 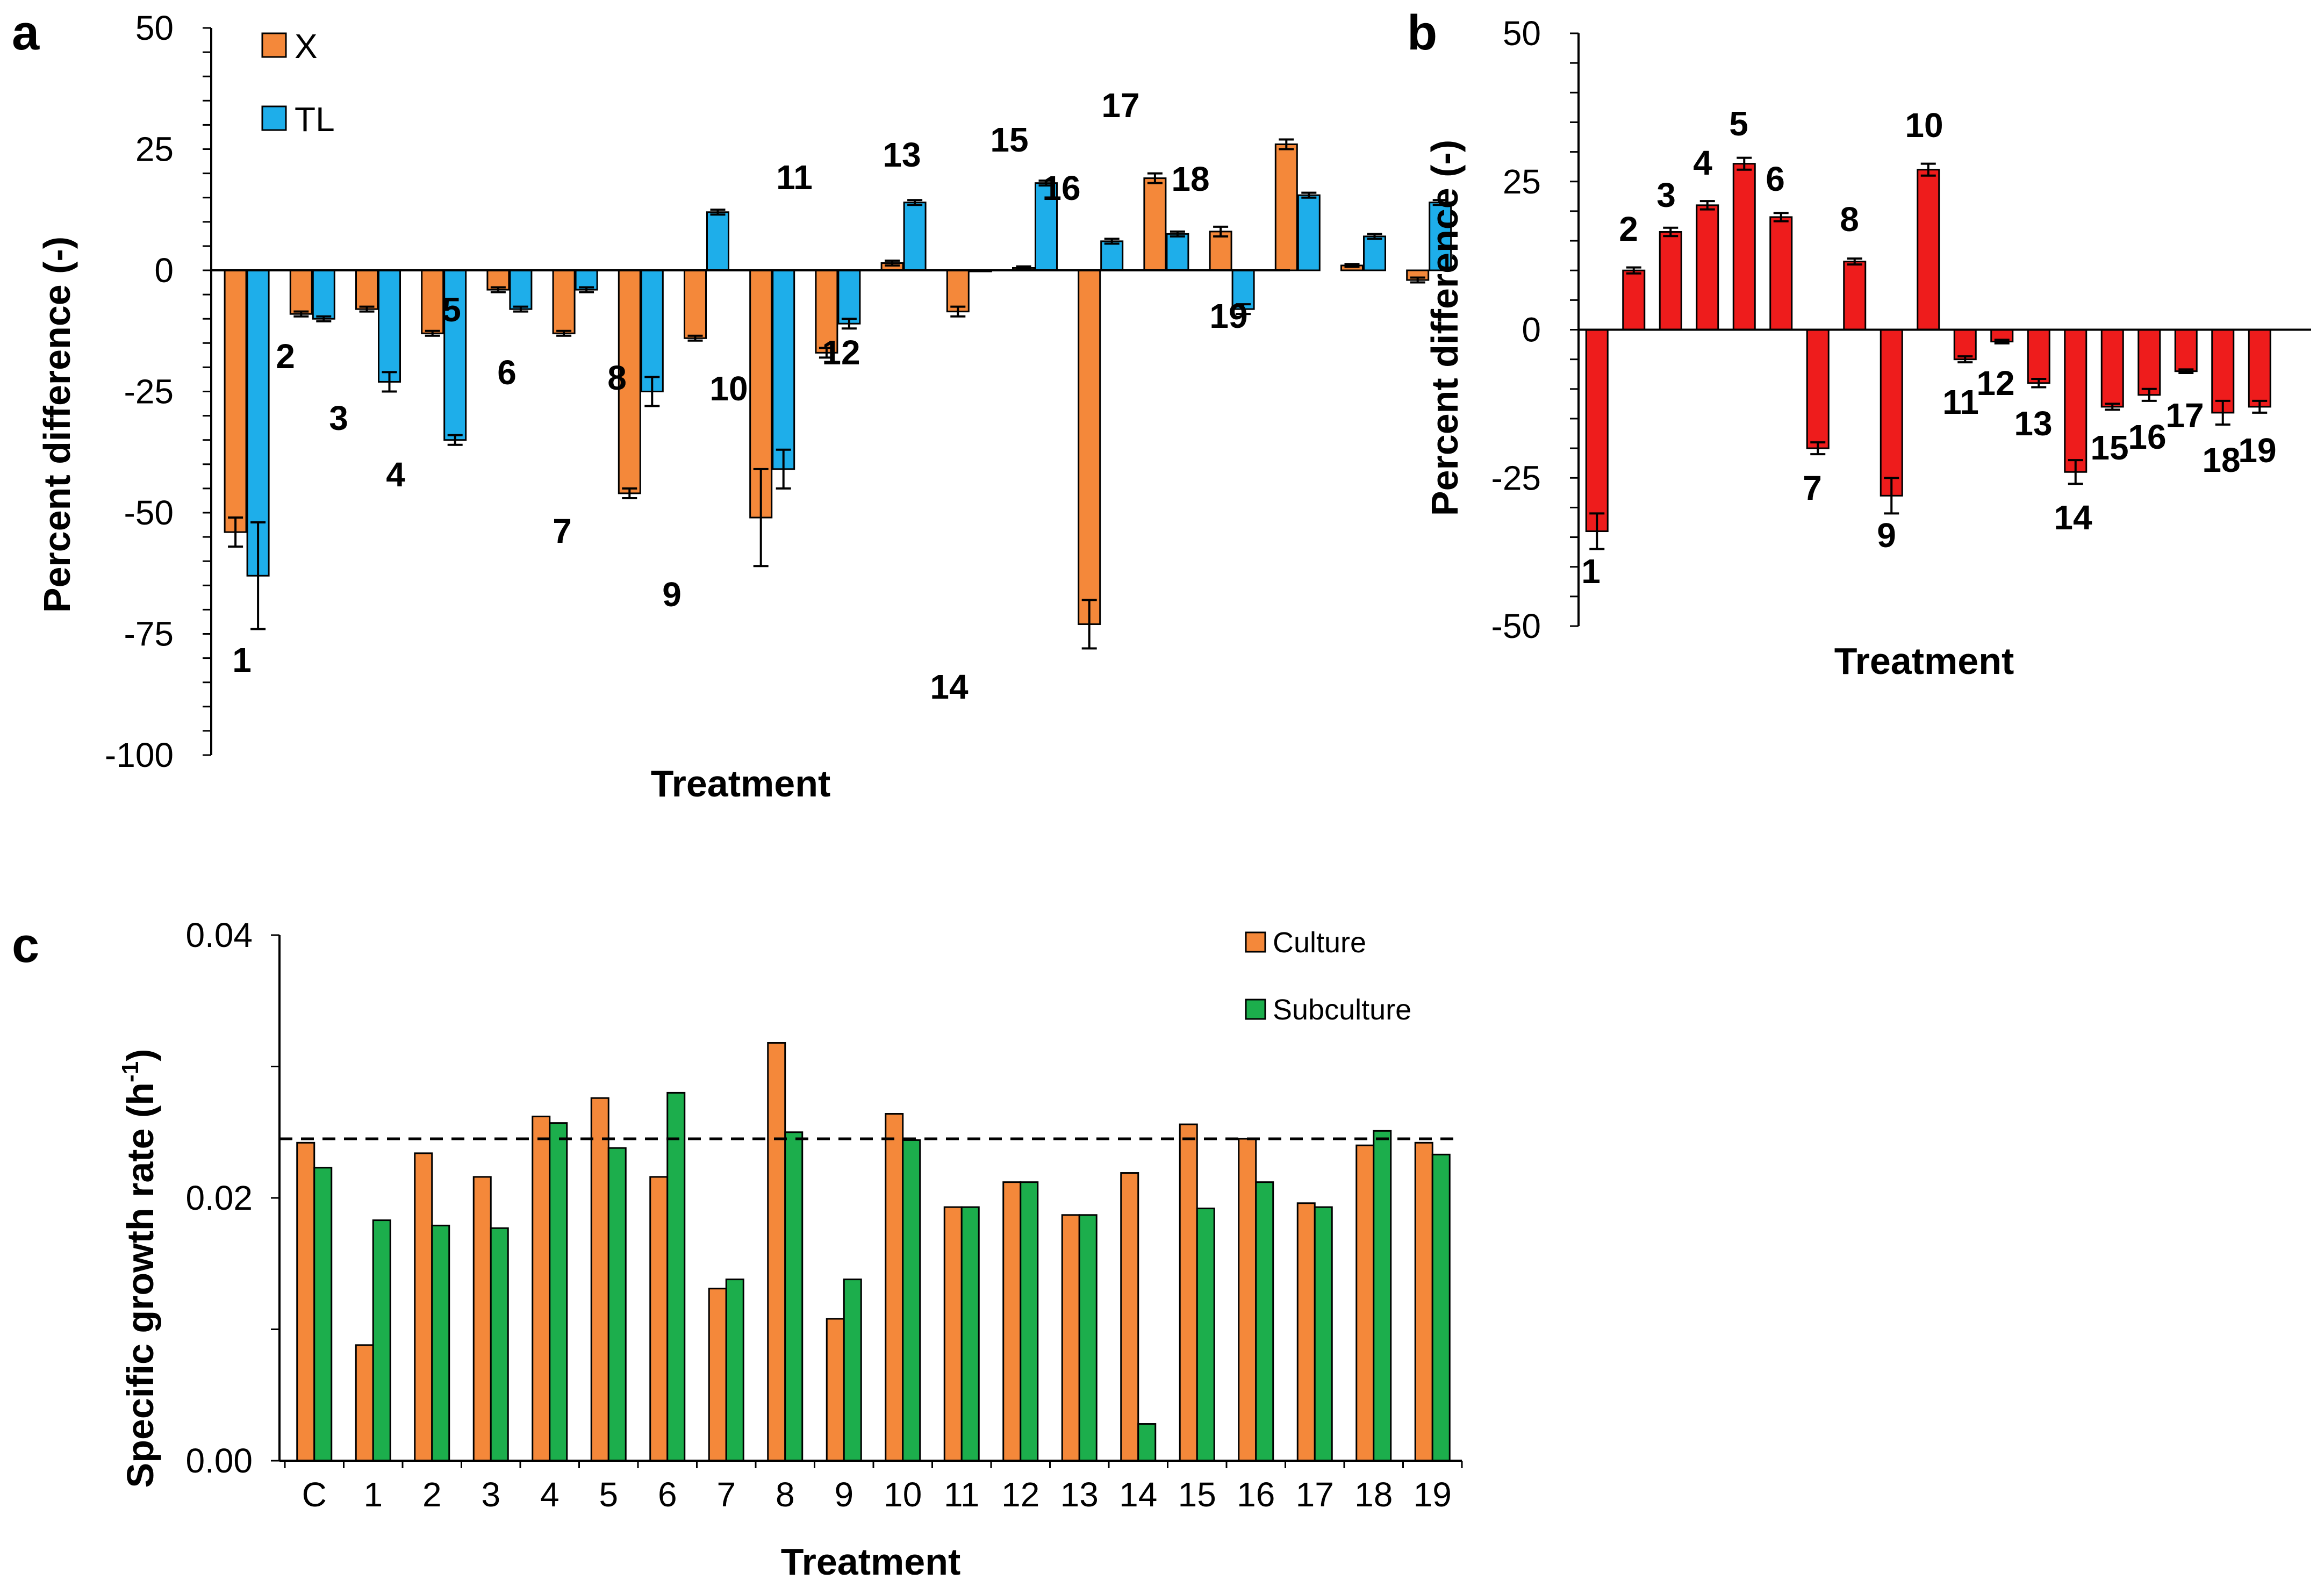 I want to click on a-category-label-3: 3, so click(x=338, y=418).